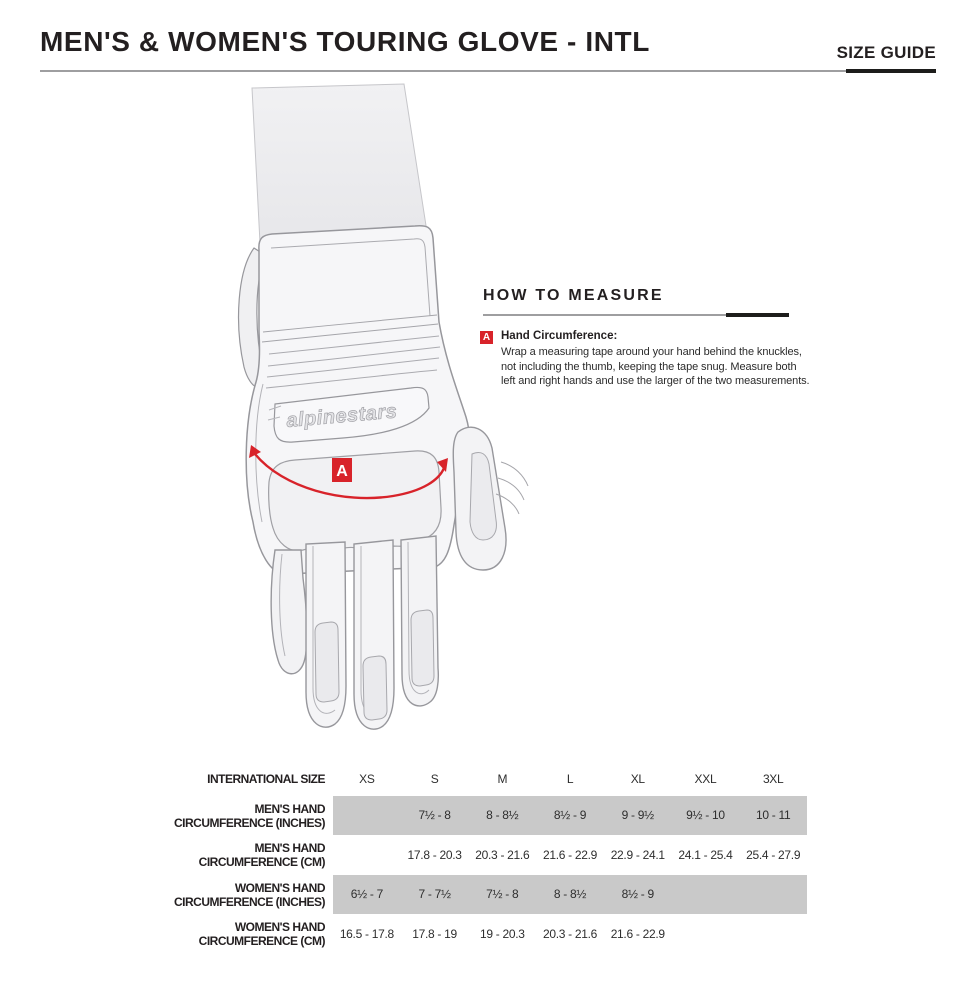  Describe the element at coordinates (274, 413) in the screenshot. I see `panel-hatch-lines` at that location.